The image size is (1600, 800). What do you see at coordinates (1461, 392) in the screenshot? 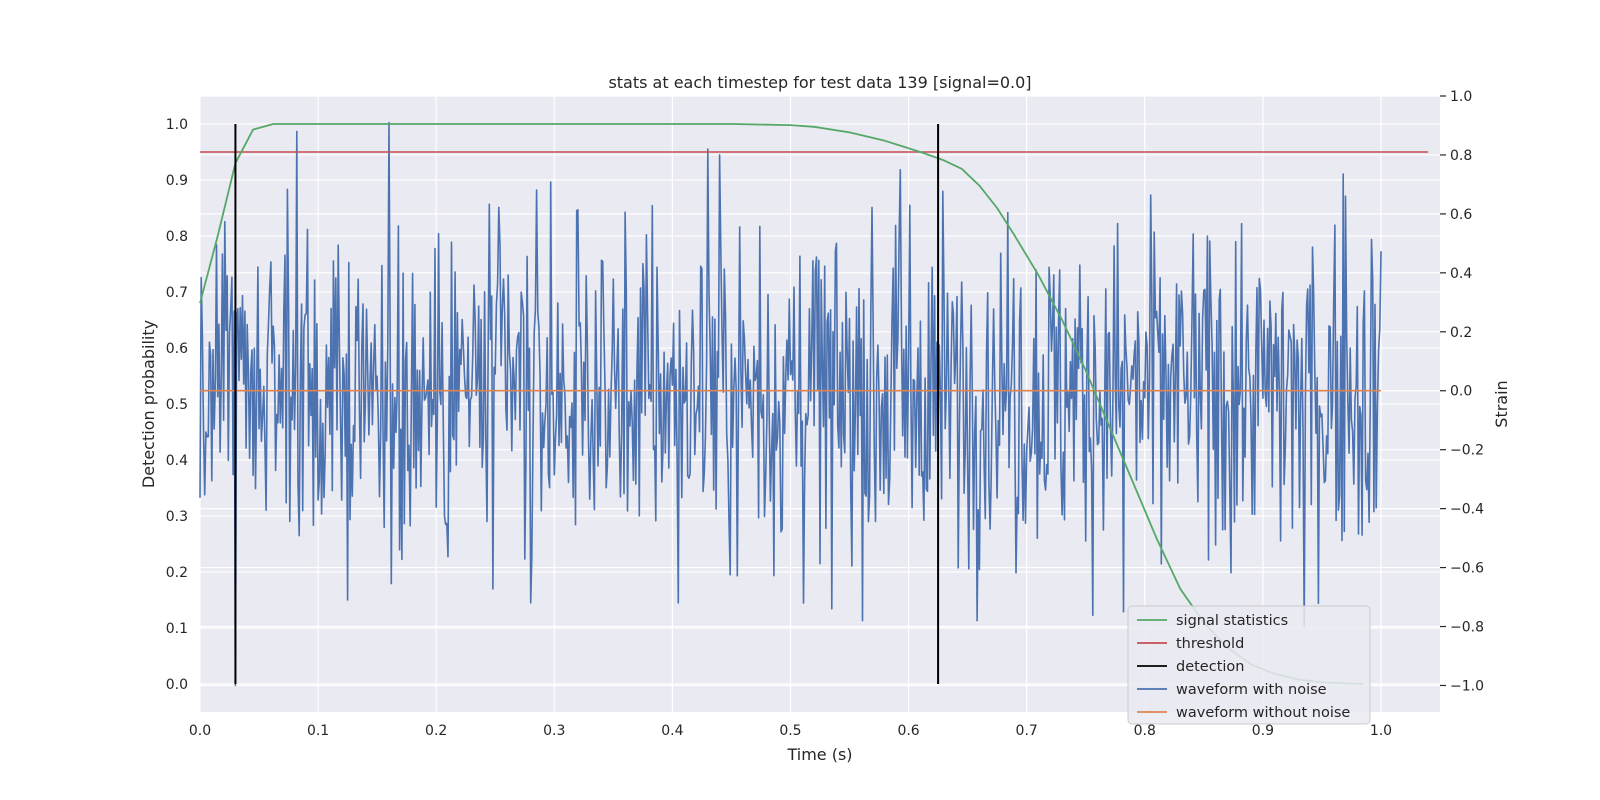
I see `y-tick-label-right: 0.0` at bounding box center [1461, 392].